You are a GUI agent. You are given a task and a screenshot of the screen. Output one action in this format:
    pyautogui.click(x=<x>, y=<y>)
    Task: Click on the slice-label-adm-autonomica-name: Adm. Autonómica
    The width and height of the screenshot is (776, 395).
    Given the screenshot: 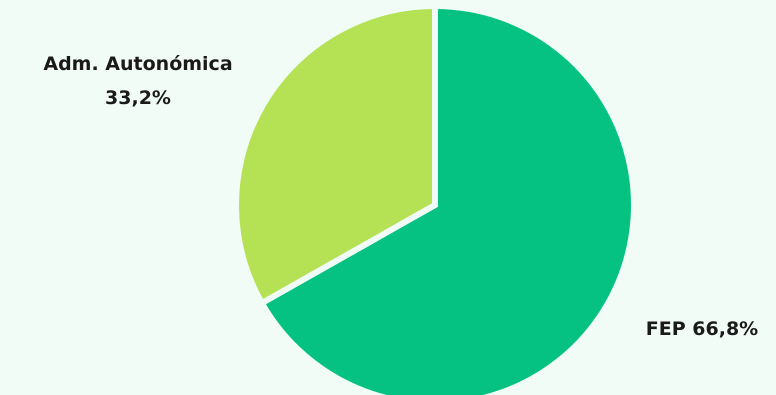 What is the action you would take?
    pyautogui.click(x=137, y=64)
    